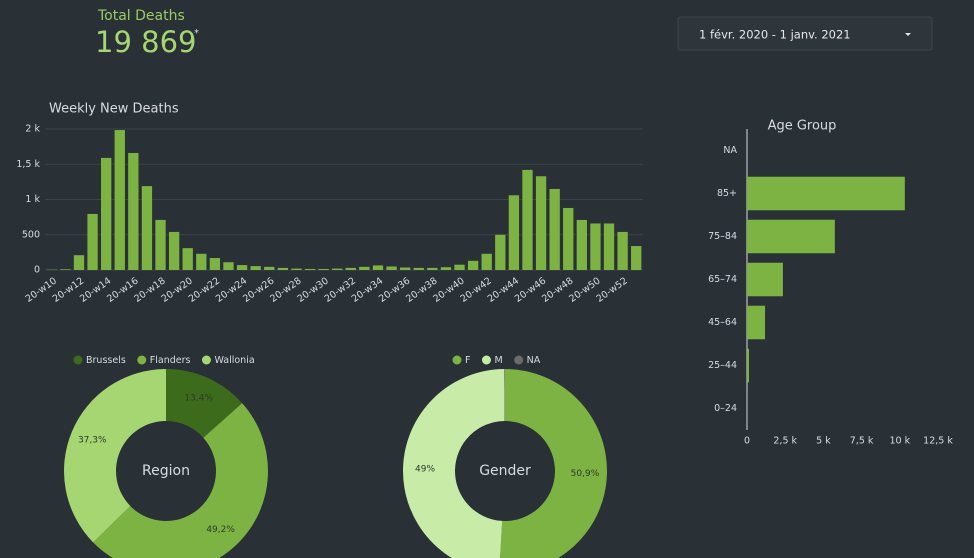  Describe the element at coordinates (722, 236) in the screenshot. I see `y-tick-label: 75–84` at that location.